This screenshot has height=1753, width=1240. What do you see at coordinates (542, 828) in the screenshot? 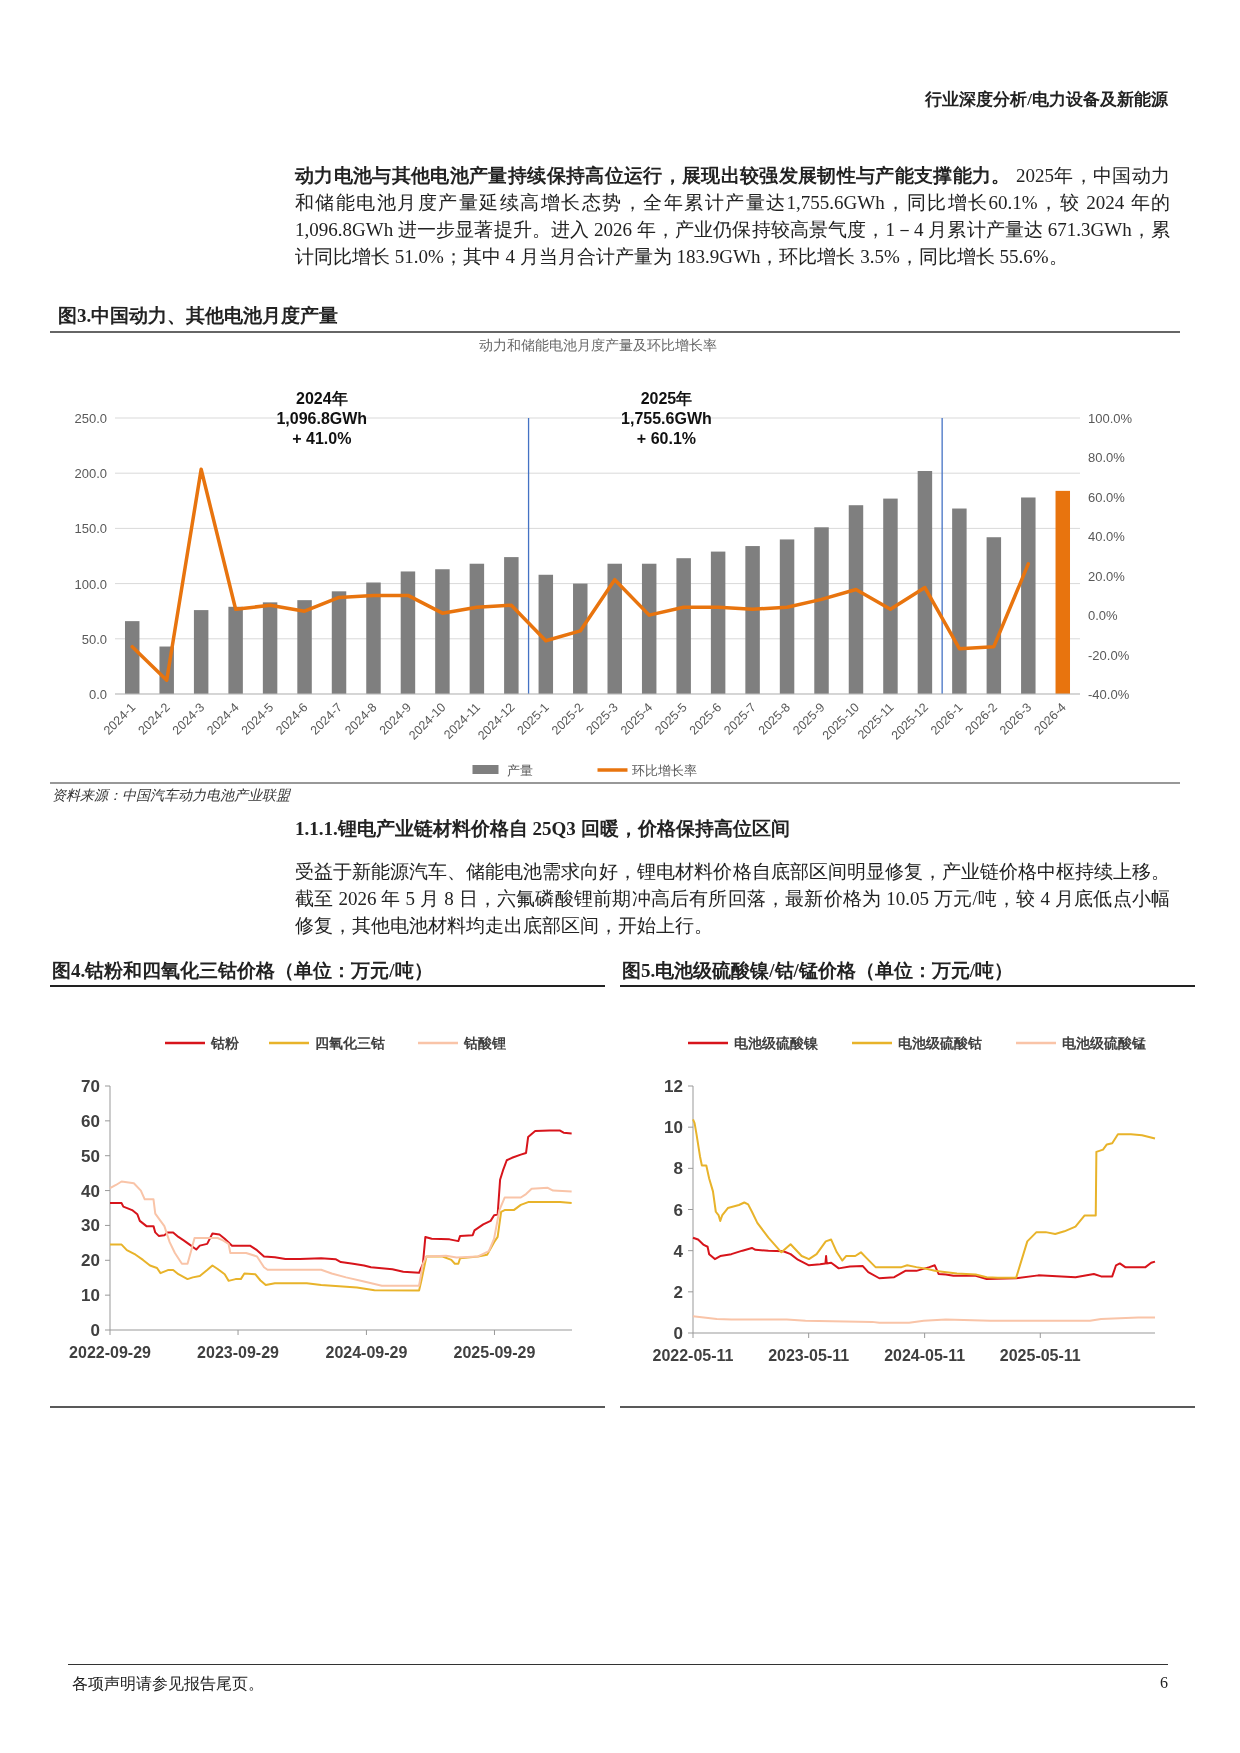
I see `text: 1.1.1.锂电产业链材料价格自 25Q3 回暖，价格保持高位区间` at bounding box center [542, 828].